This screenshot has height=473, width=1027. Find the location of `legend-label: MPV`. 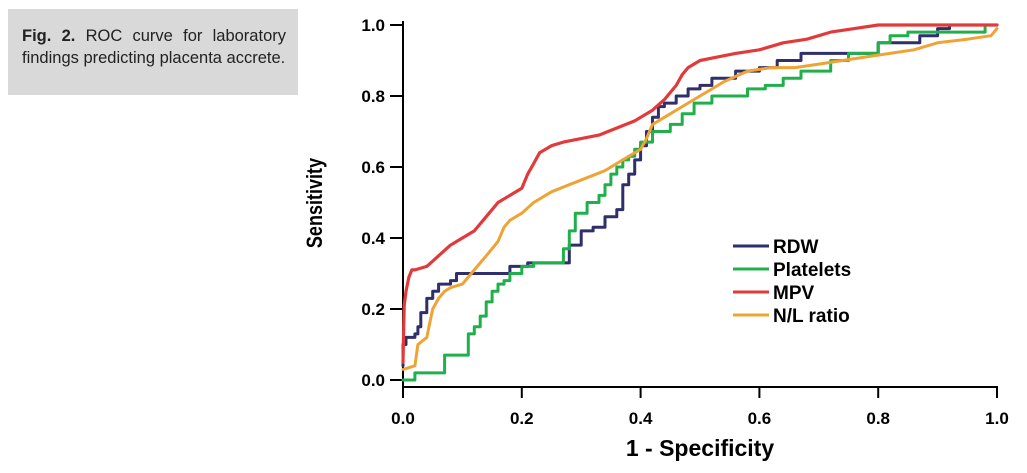

legend-label: MPV is located at coordinates (794, 293).